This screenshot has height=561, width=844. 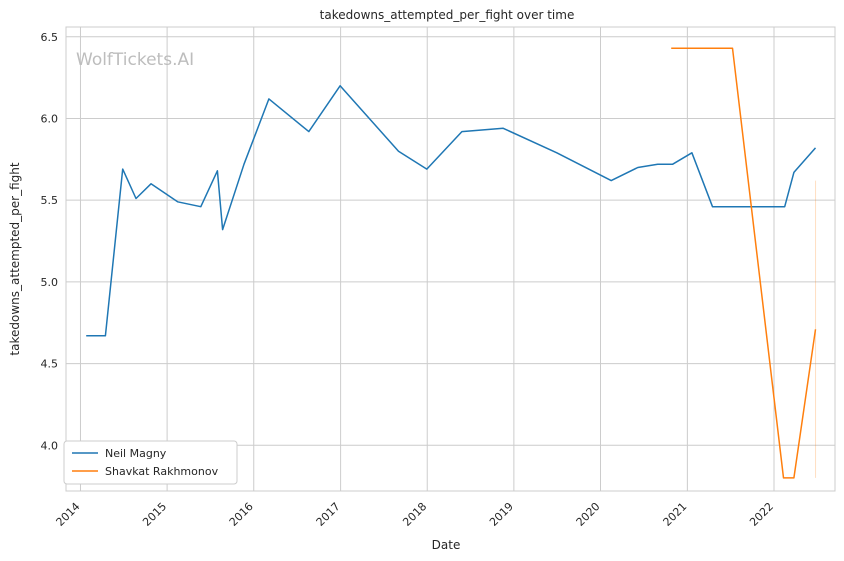 I want to click on legend-label-neil-magny: Neil Magny, so click(x=136, y=453).